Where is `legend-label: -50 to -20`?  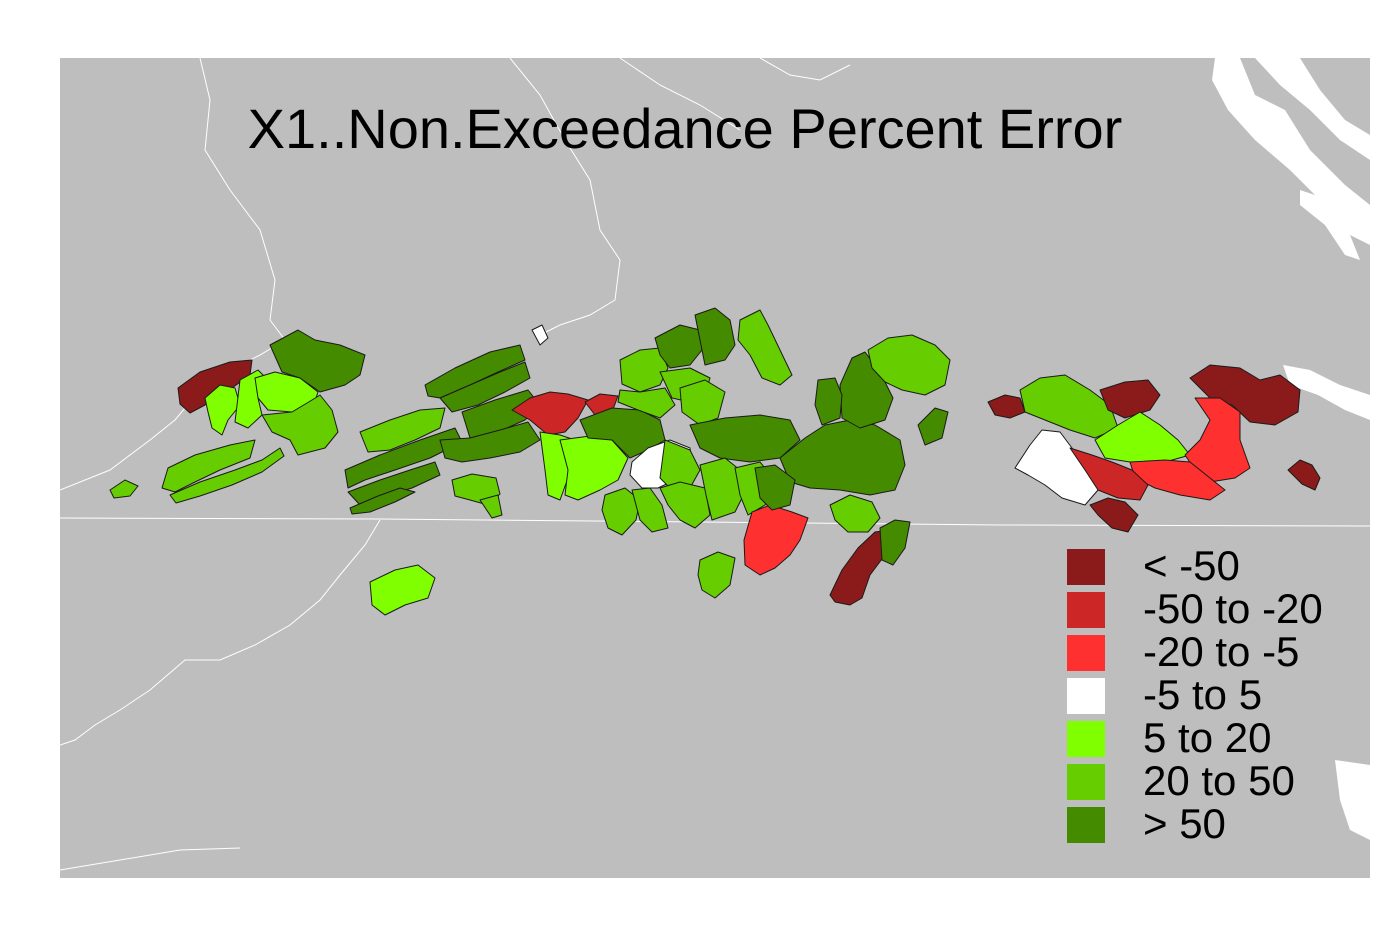
legend-label: -50 to -20 is located at coordinates (1233, 608).